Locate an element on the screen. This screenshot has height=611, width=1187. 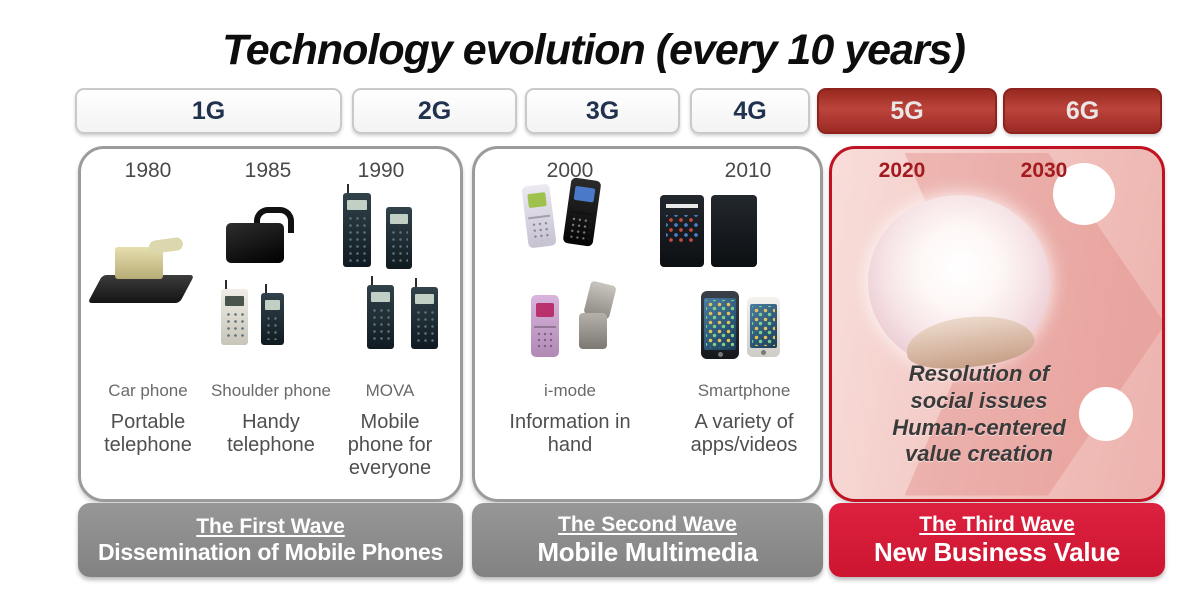
year-label: 2000 is located at coordinates (570, 170).